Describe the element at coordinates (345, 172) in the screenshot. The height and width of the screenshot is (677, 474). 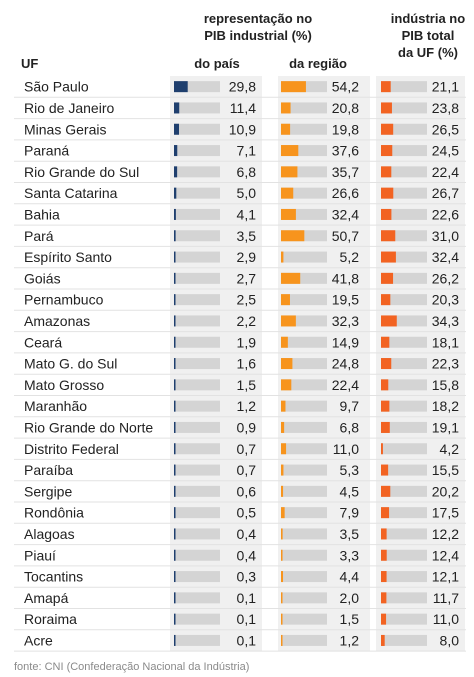
I see `regiao-value: 35,7` at that location.